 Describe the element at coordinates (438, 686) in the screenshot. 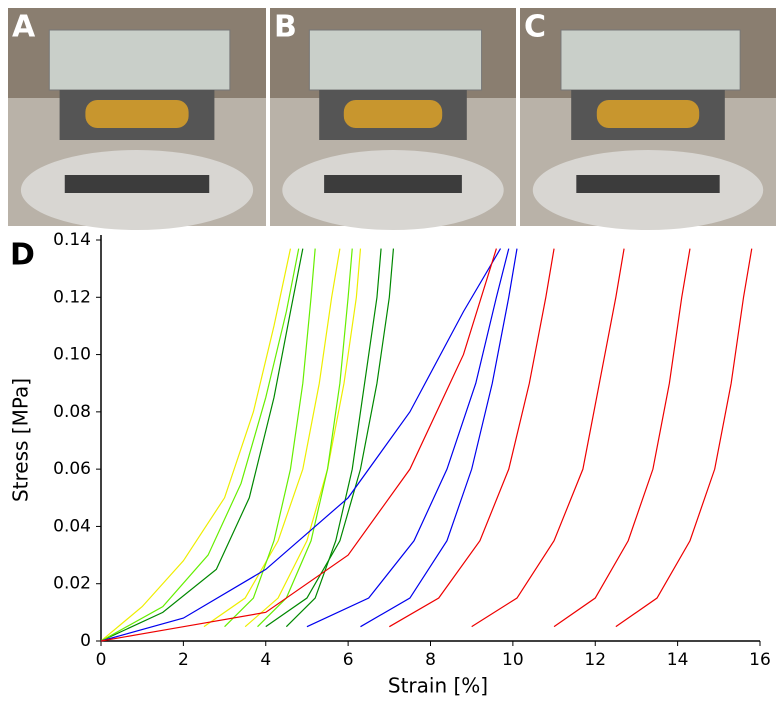

I see `x-axis-label: Strain [%]` at that location.